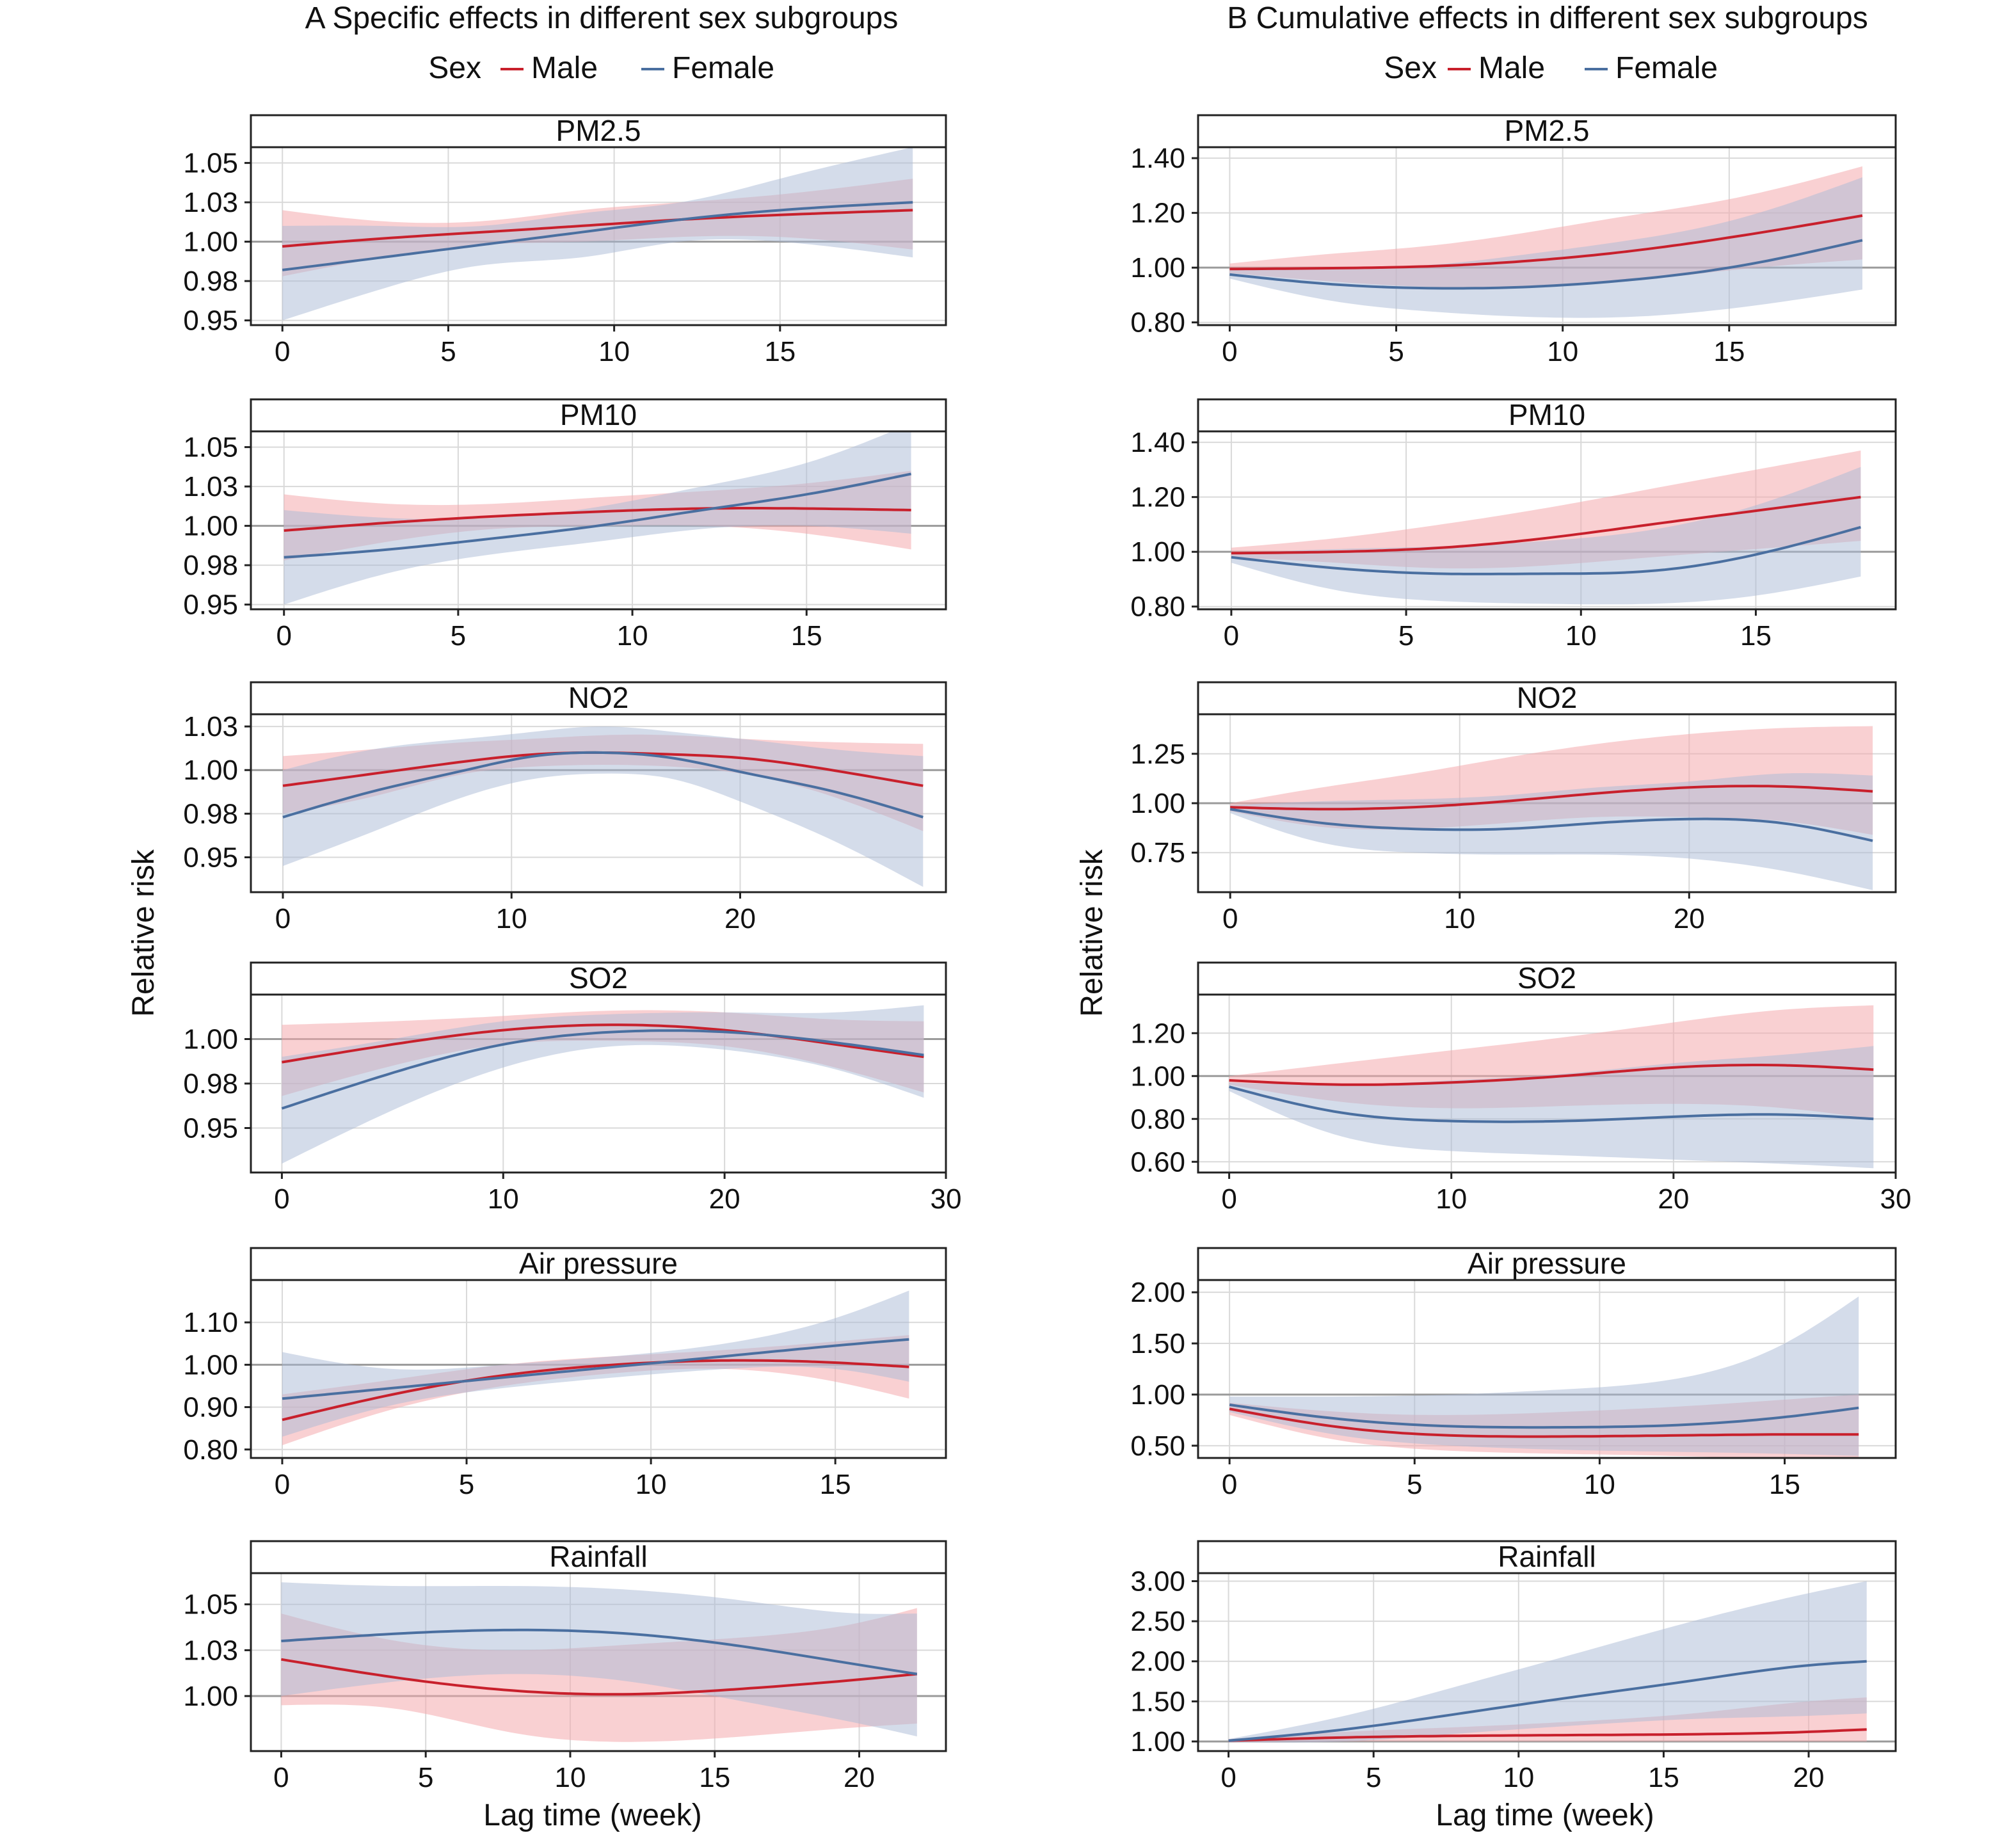 This screenshot has height=1833, width=2016. What do you see at coordinates (1547, 130) in the screenshot?
I see `panel-title: PM2.5` at bounding box center [1547, 130].